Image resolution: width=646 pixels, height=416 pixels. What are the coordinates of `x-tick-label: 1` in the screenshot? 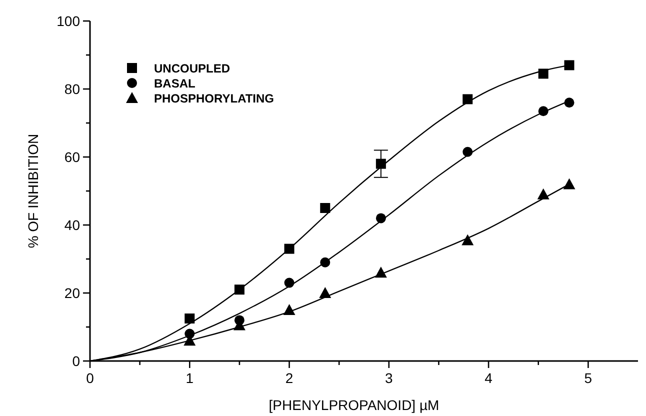 It's located at (190, 378).